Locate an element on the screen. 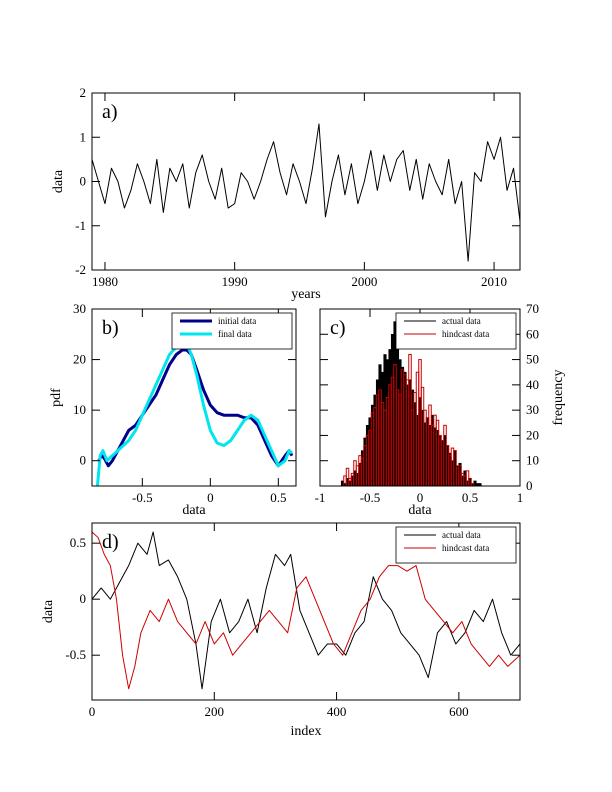 The image size is (612, 792). y-tick-label: -1 is located at coordinates (80, 225).